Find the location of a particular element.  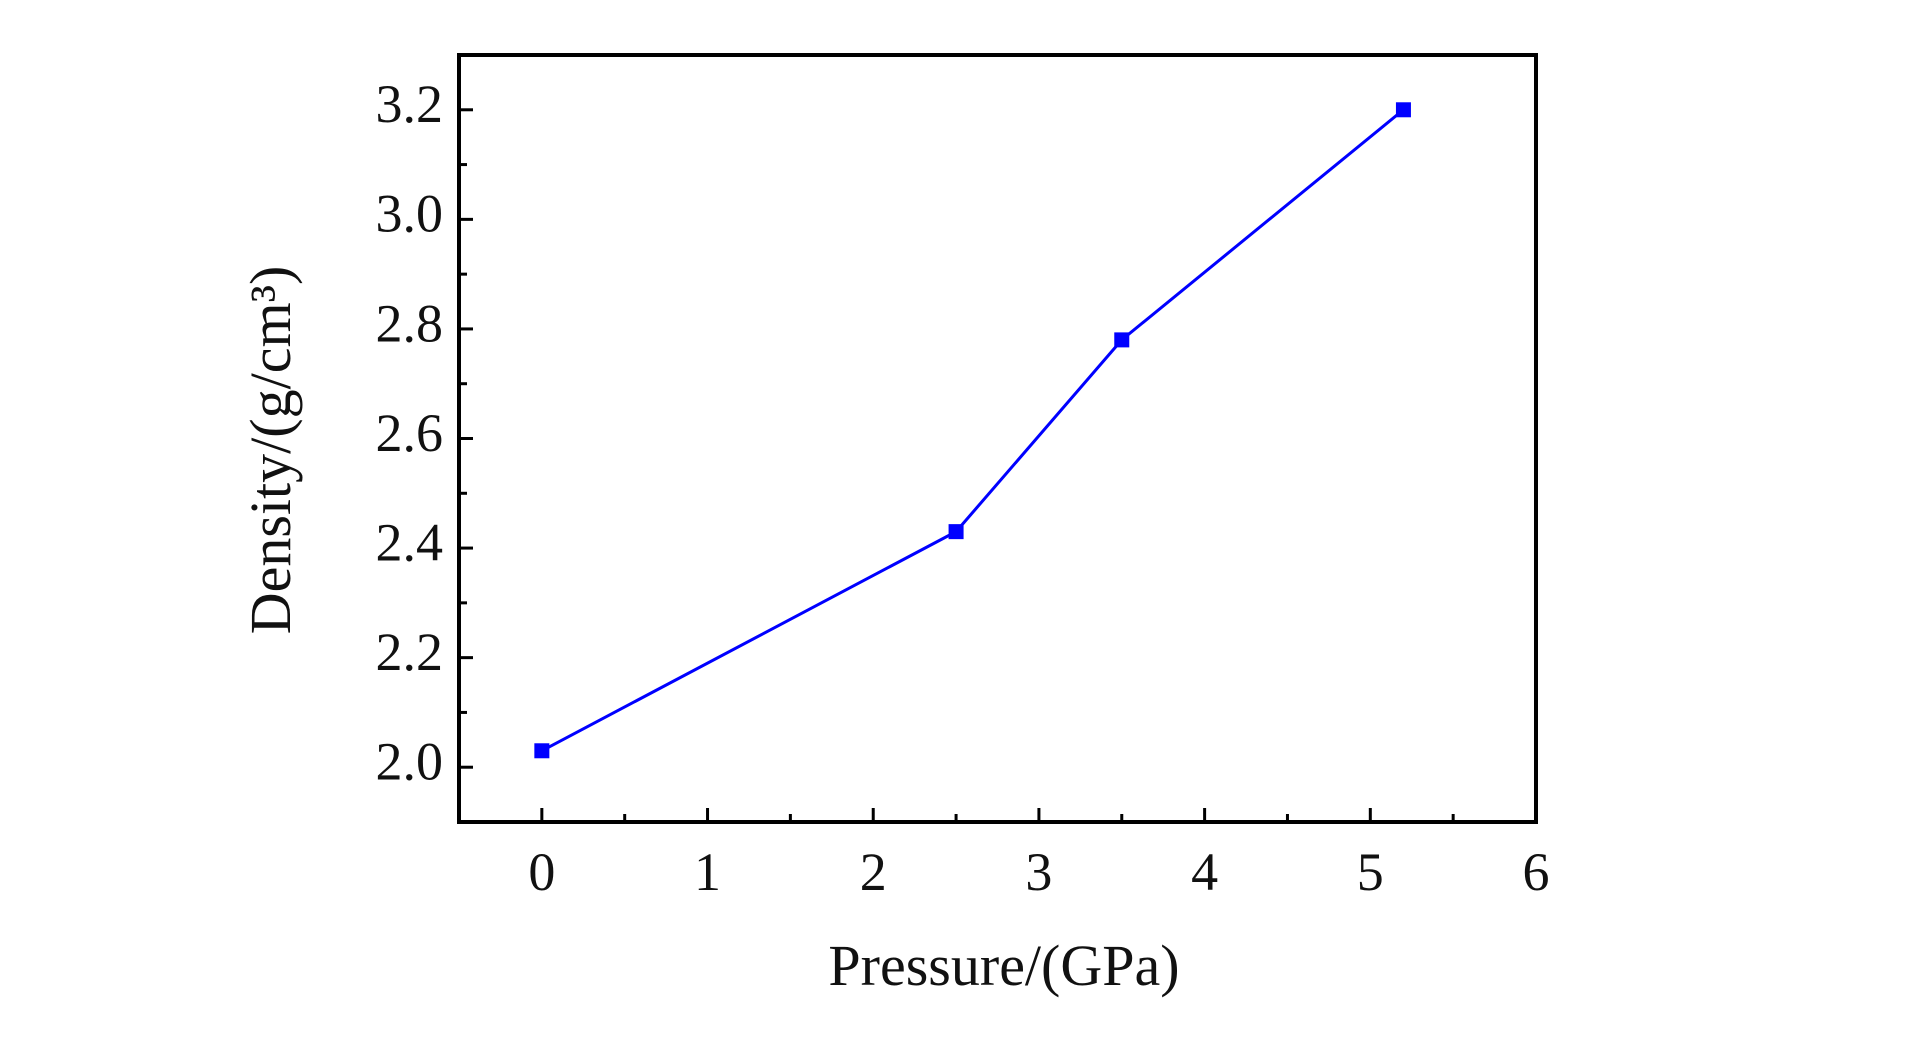

y-tick-label: 2.4 is located at coordinates (410, 542).